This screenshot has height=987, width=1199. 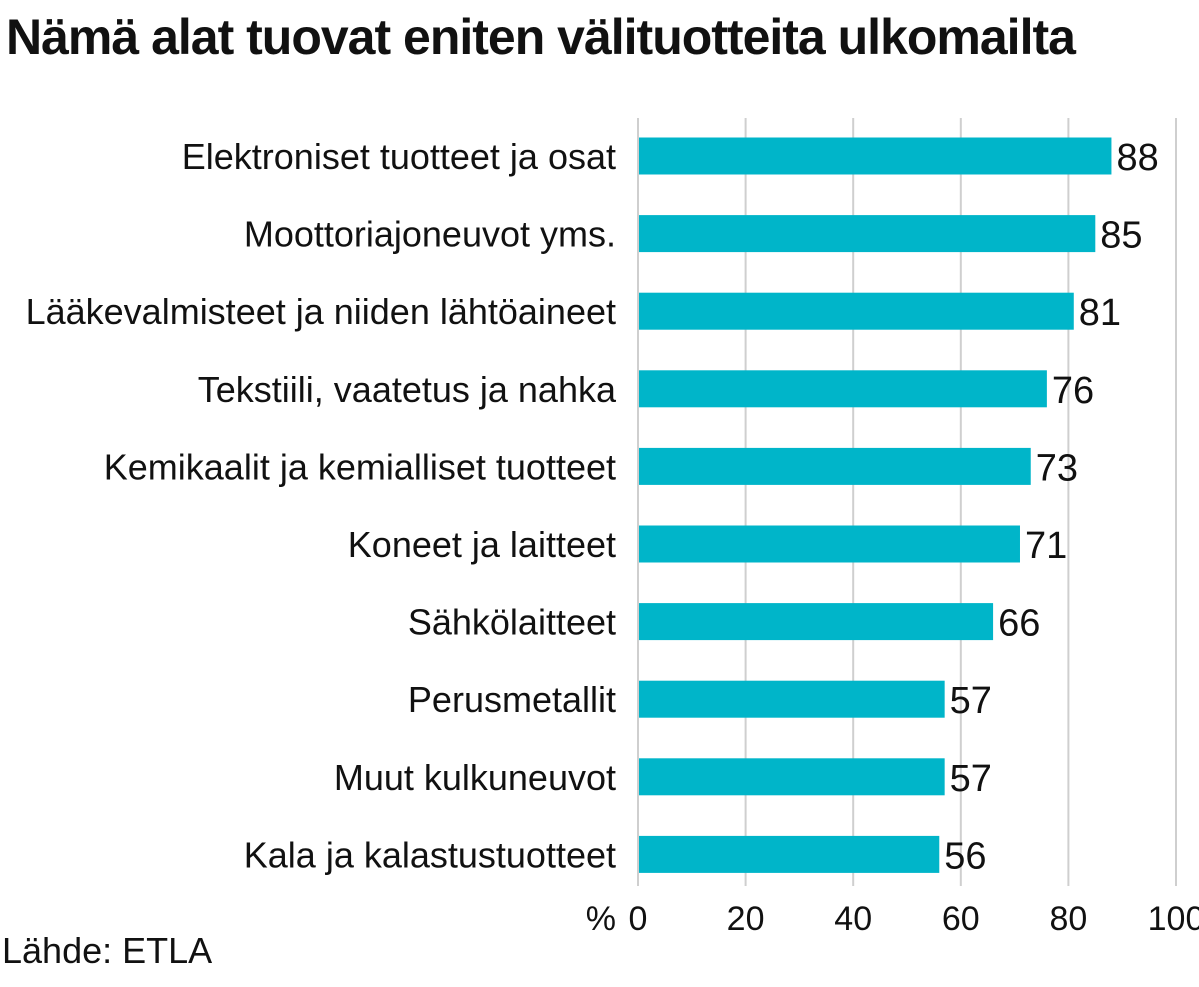 What do you see at coordinates (961, 919) in the screenshot?
I see `x-tick-label: 60` at bounding box center [961, 919].